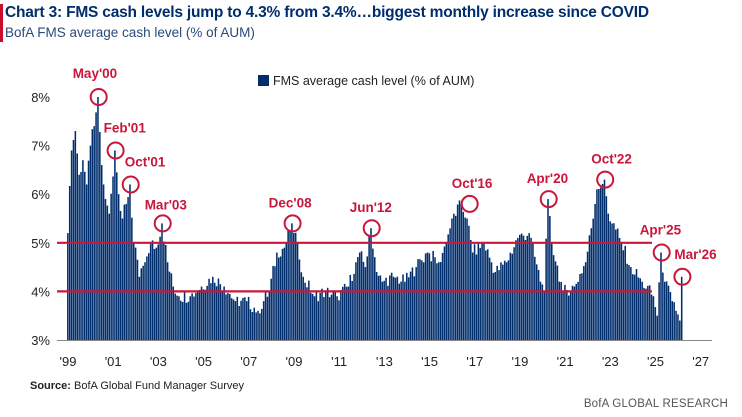  I want to click on x-tick-label: '17, so click(474, 361).